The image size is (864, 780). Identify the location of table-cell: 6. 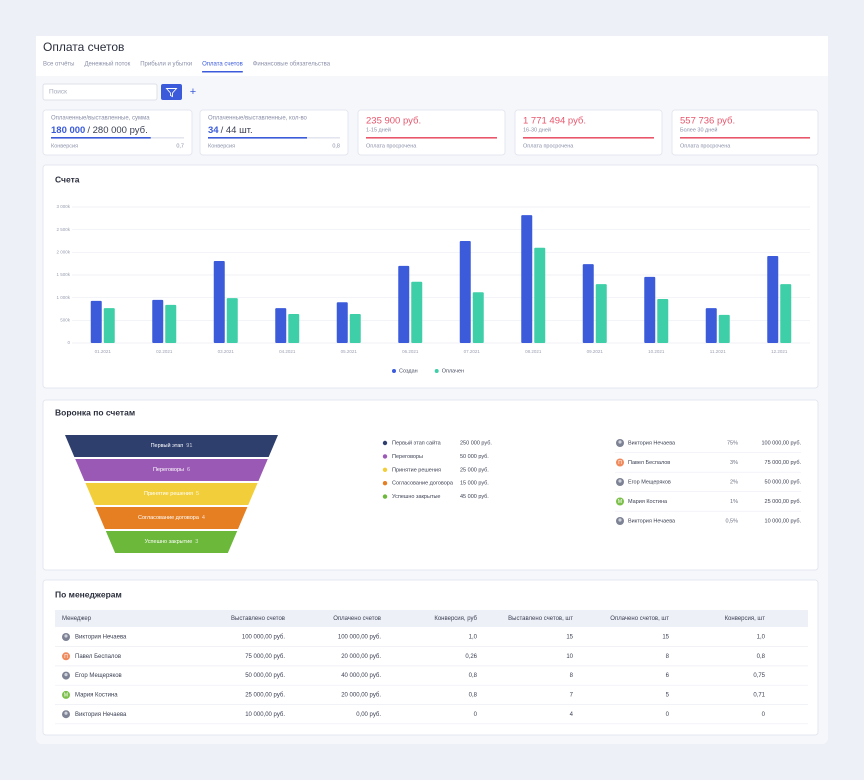
(668, 676).